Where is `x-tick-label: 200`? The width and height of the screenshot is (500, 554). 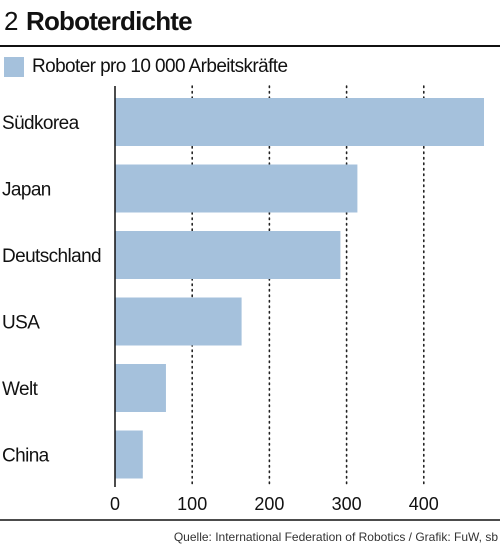 x-tick-label: 200 is located at coordinates (269, 504).